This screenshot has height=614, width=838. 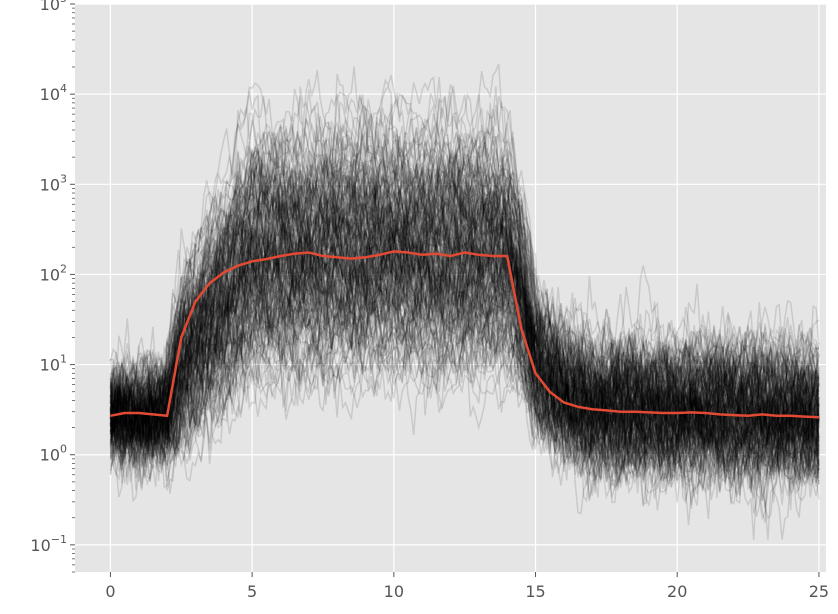 What do you see at coordinates (394, 591) in the screenshot?
I see `x-tick-label-2: 10` at bounding box center [394, 591].